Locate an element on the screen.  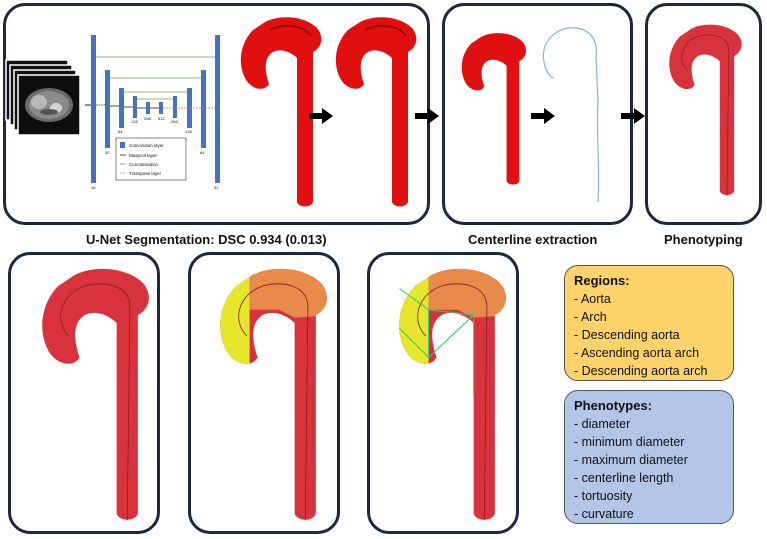
regions-title: Regions: is located at coordinates (602, 280).